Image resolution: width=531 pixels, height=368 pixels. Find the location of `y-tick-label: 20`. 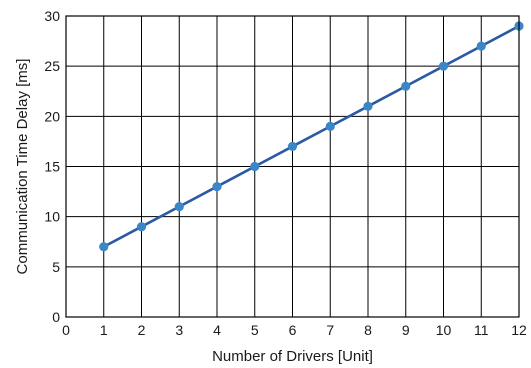

y-tick-label: 20 is located at coordinates (52, 116).